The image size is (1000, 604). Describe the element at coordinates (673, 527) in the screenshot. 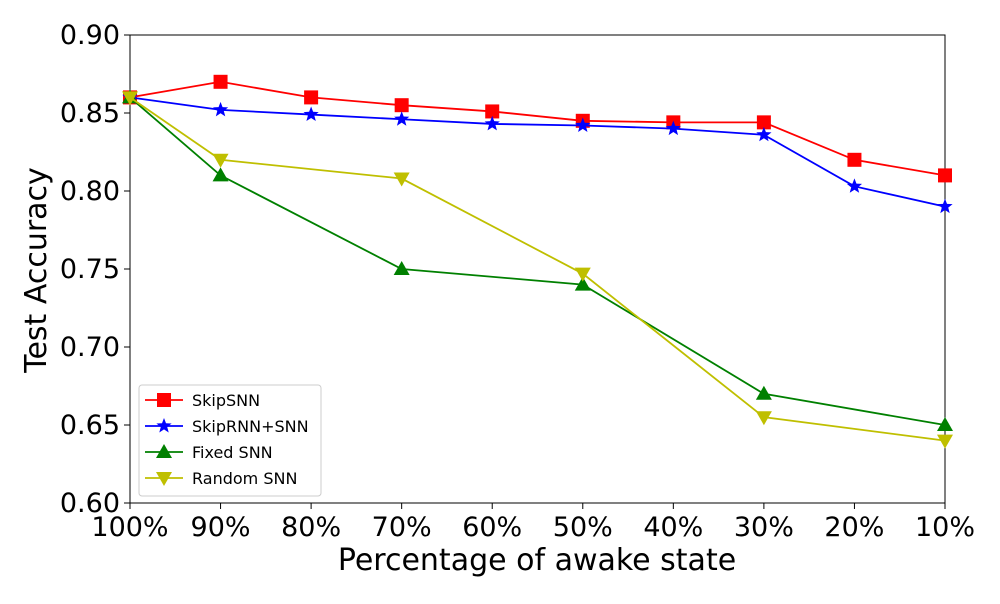

I see `x-tick-label: 40%` at that location.